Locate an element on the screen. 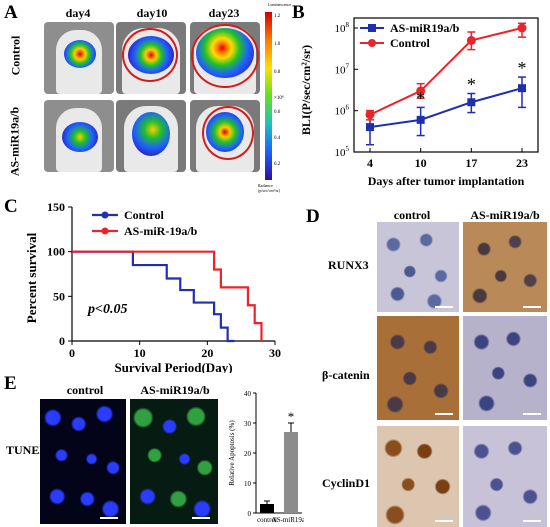 The width and height of the screenshot is (550, 527). ihc-beta-catenin-control is located at coordinates (418, 368).